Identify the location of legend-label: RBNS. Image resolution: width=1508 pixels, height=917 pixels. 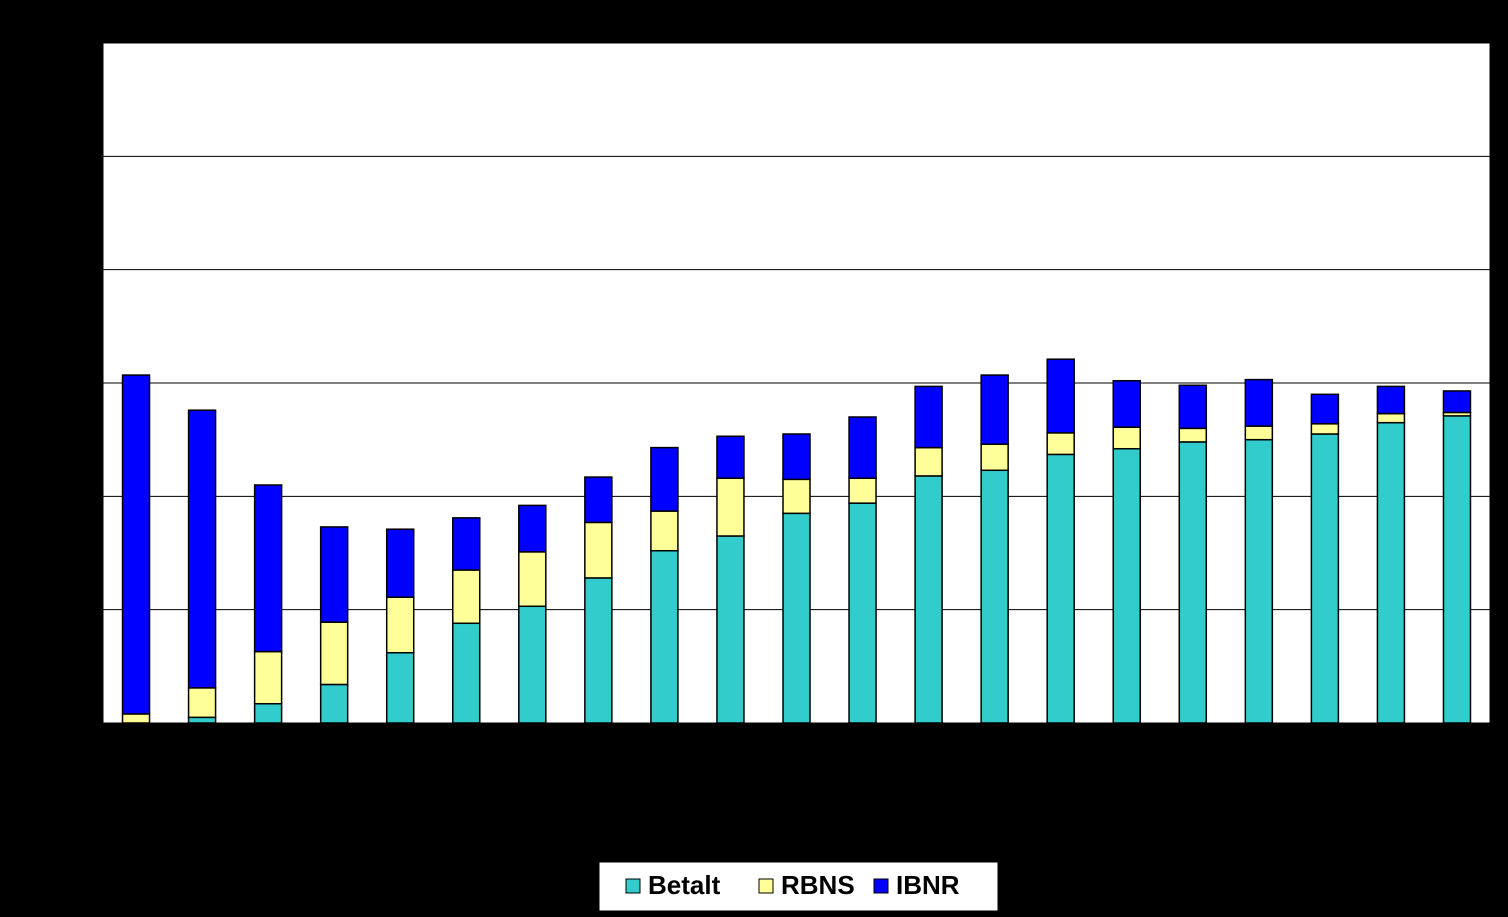
(818, 885).